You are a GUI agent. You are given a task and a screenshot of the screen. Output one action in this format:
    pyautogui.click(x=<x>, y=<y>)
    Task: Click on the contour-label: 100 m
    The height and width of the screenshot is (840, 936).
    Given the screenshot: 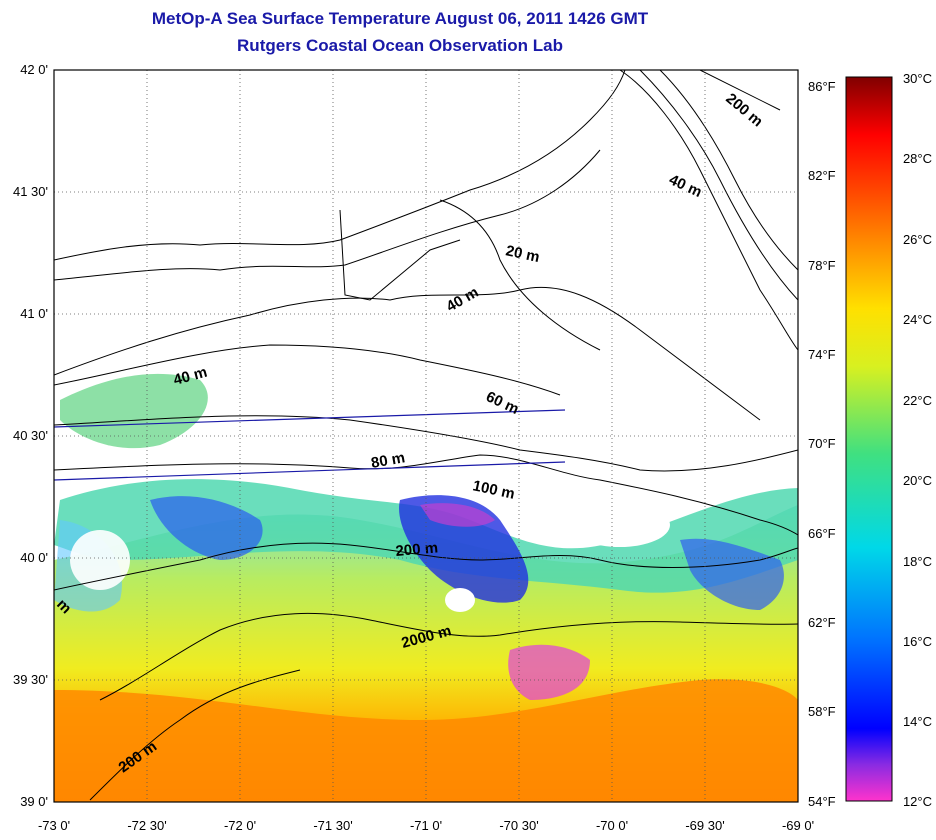 What is the action you would take?
    pyautogui.click(x=493, y=489)
    